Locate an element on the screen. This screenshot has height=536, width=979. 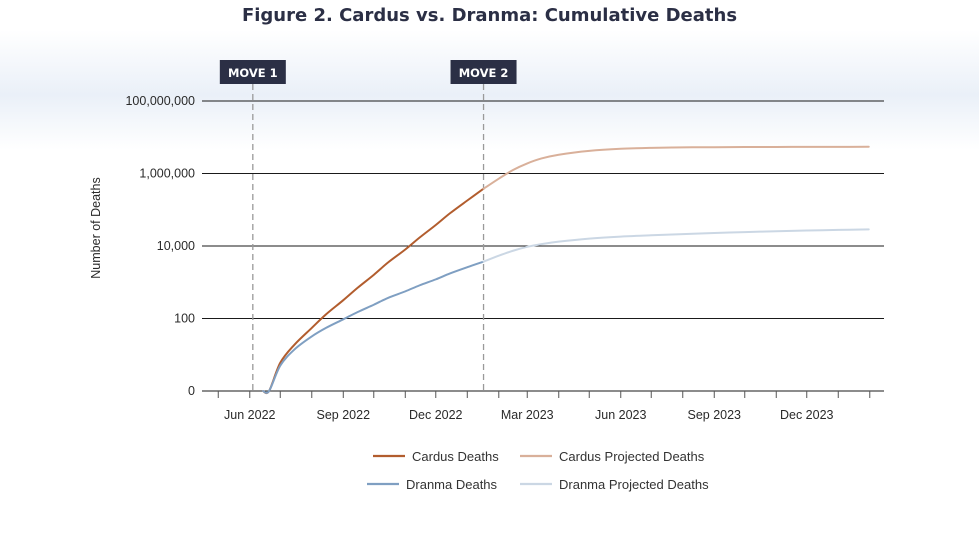
legend-label: Dranma Deaths is located at coordinates (452, 484).